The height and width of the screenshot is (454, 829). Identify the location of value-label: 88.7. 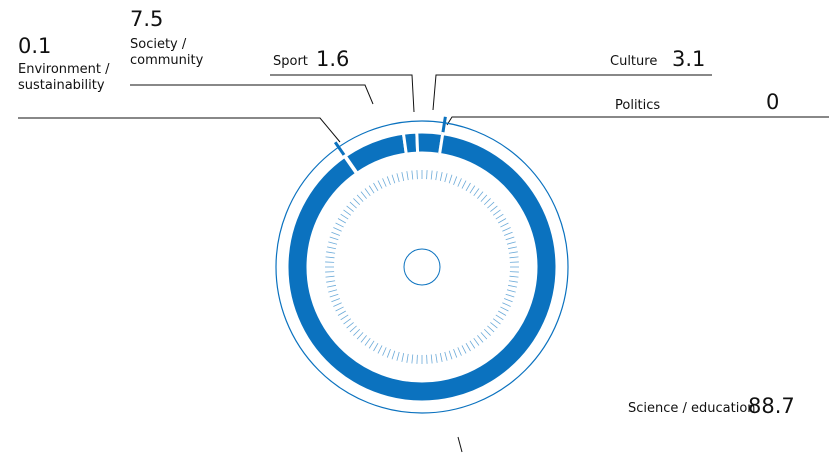
(771, 406).